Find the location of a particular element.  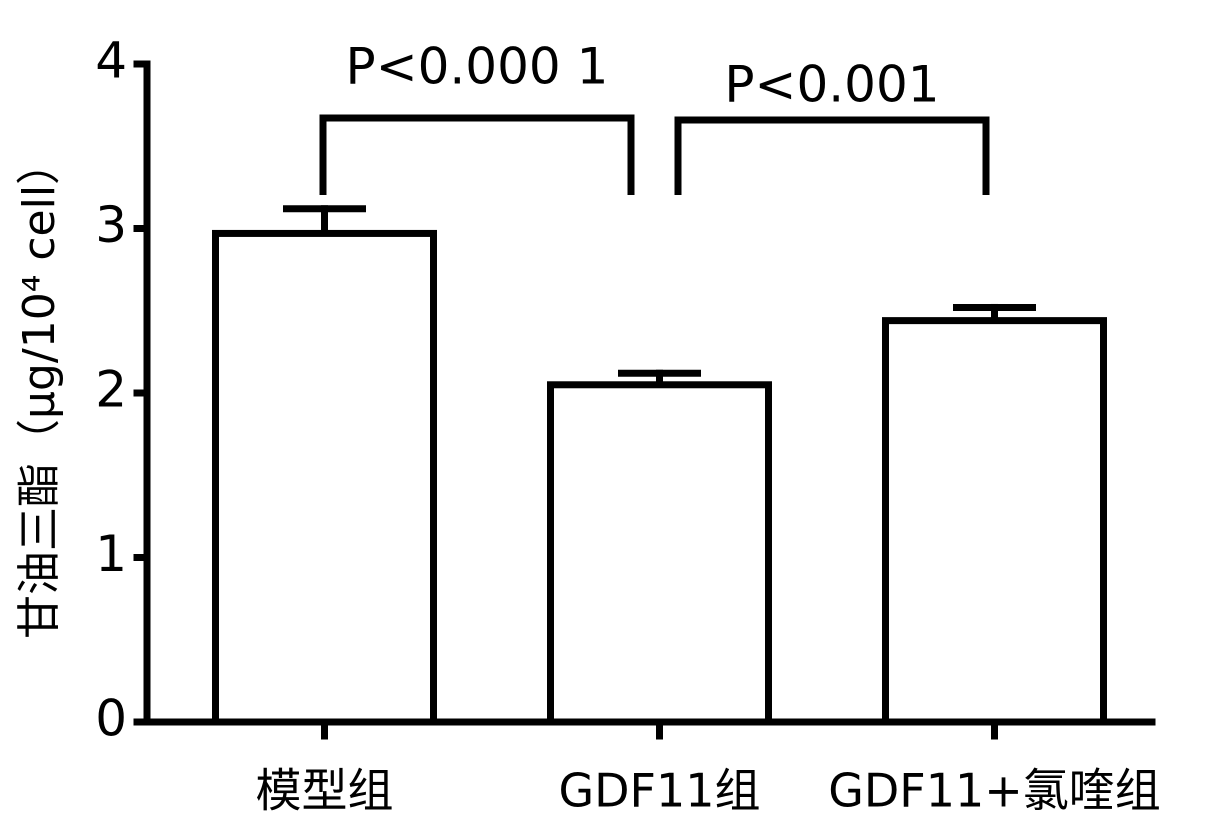

x-tick-label: GDF11组 is located at coordinates (659, 791).